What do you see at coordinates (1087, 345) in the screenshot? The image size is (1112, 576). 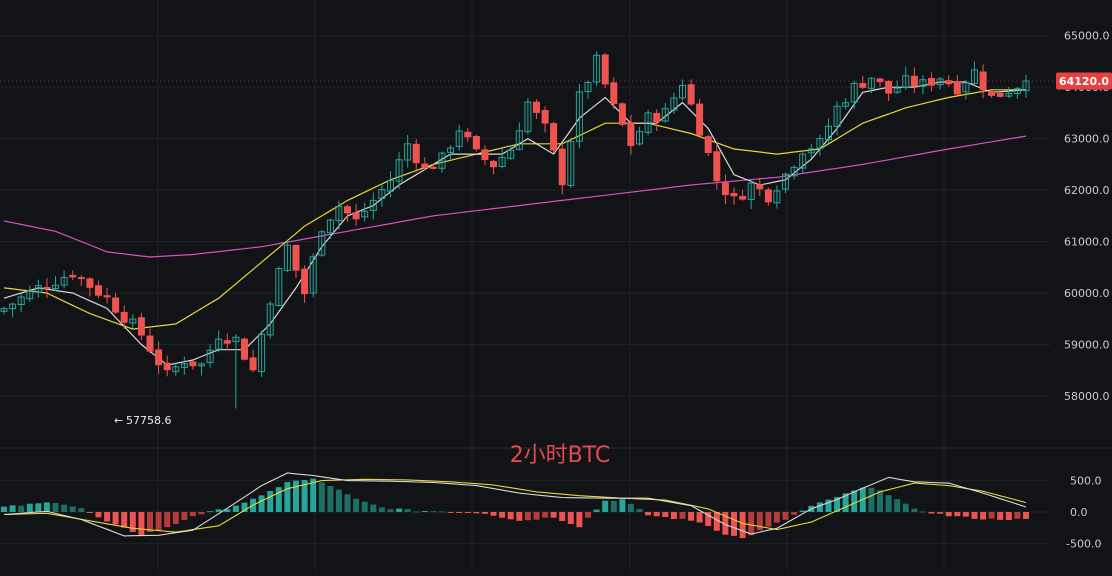 I see `price-tick-label: 59000.0` at bounding box center [1087, 345].